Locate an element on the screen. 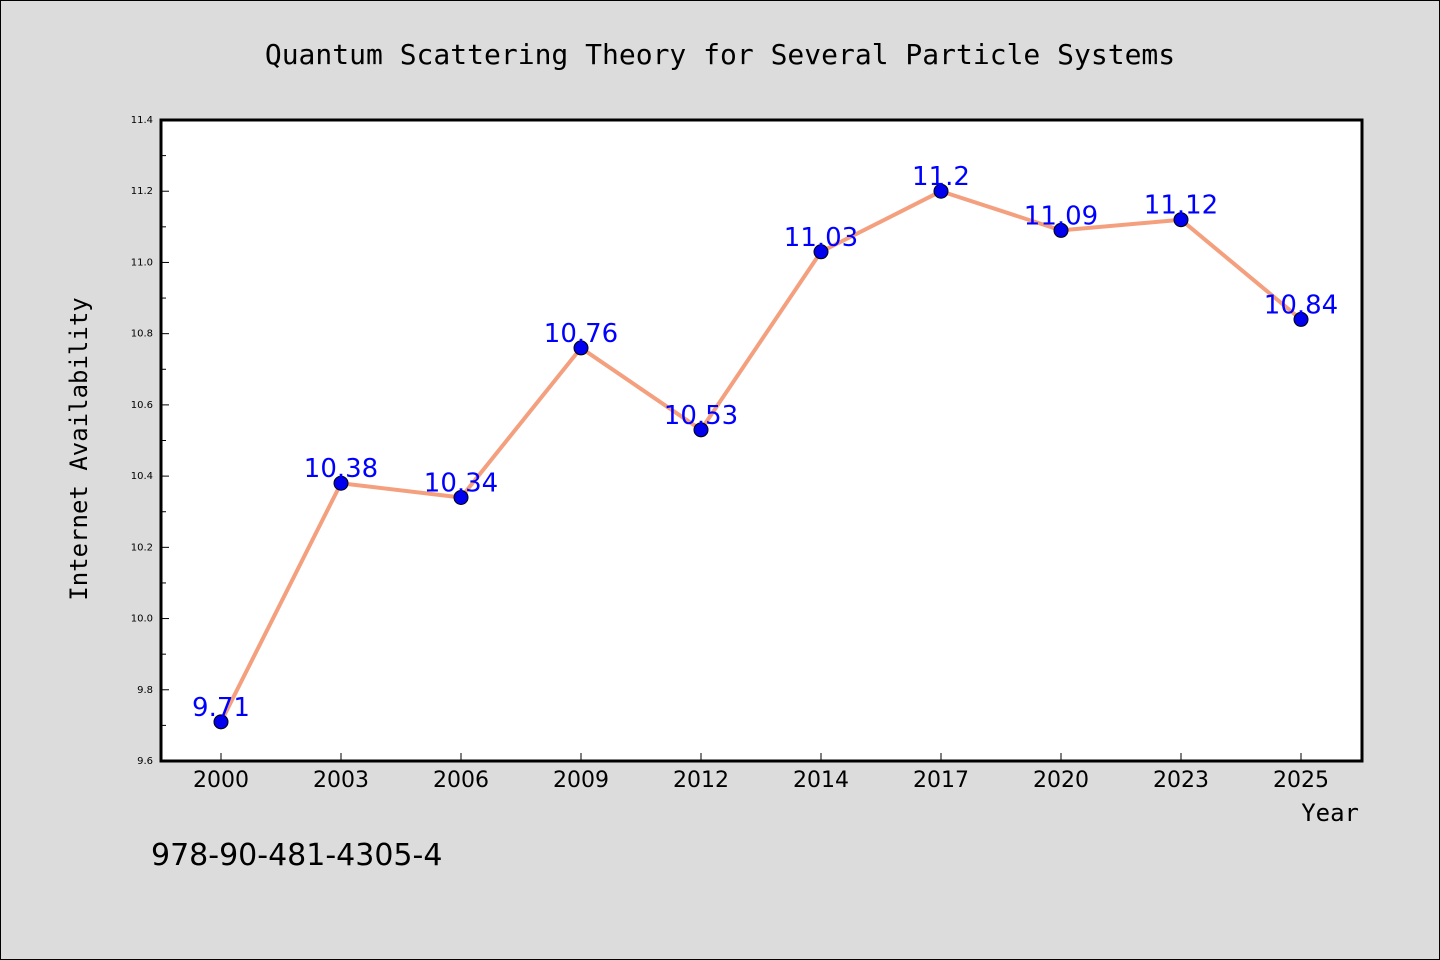  data-label: 11.09 is located at coordinates (1061, 216).